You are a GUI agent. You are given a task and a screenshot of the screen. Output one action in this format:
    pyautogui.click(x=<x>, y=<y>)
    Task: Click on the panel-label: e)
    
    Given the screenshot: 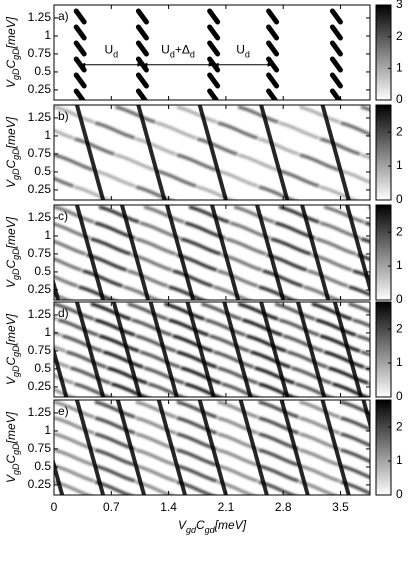 What is the action you would take?
    pyautogui.click(x=63, y=411)
    